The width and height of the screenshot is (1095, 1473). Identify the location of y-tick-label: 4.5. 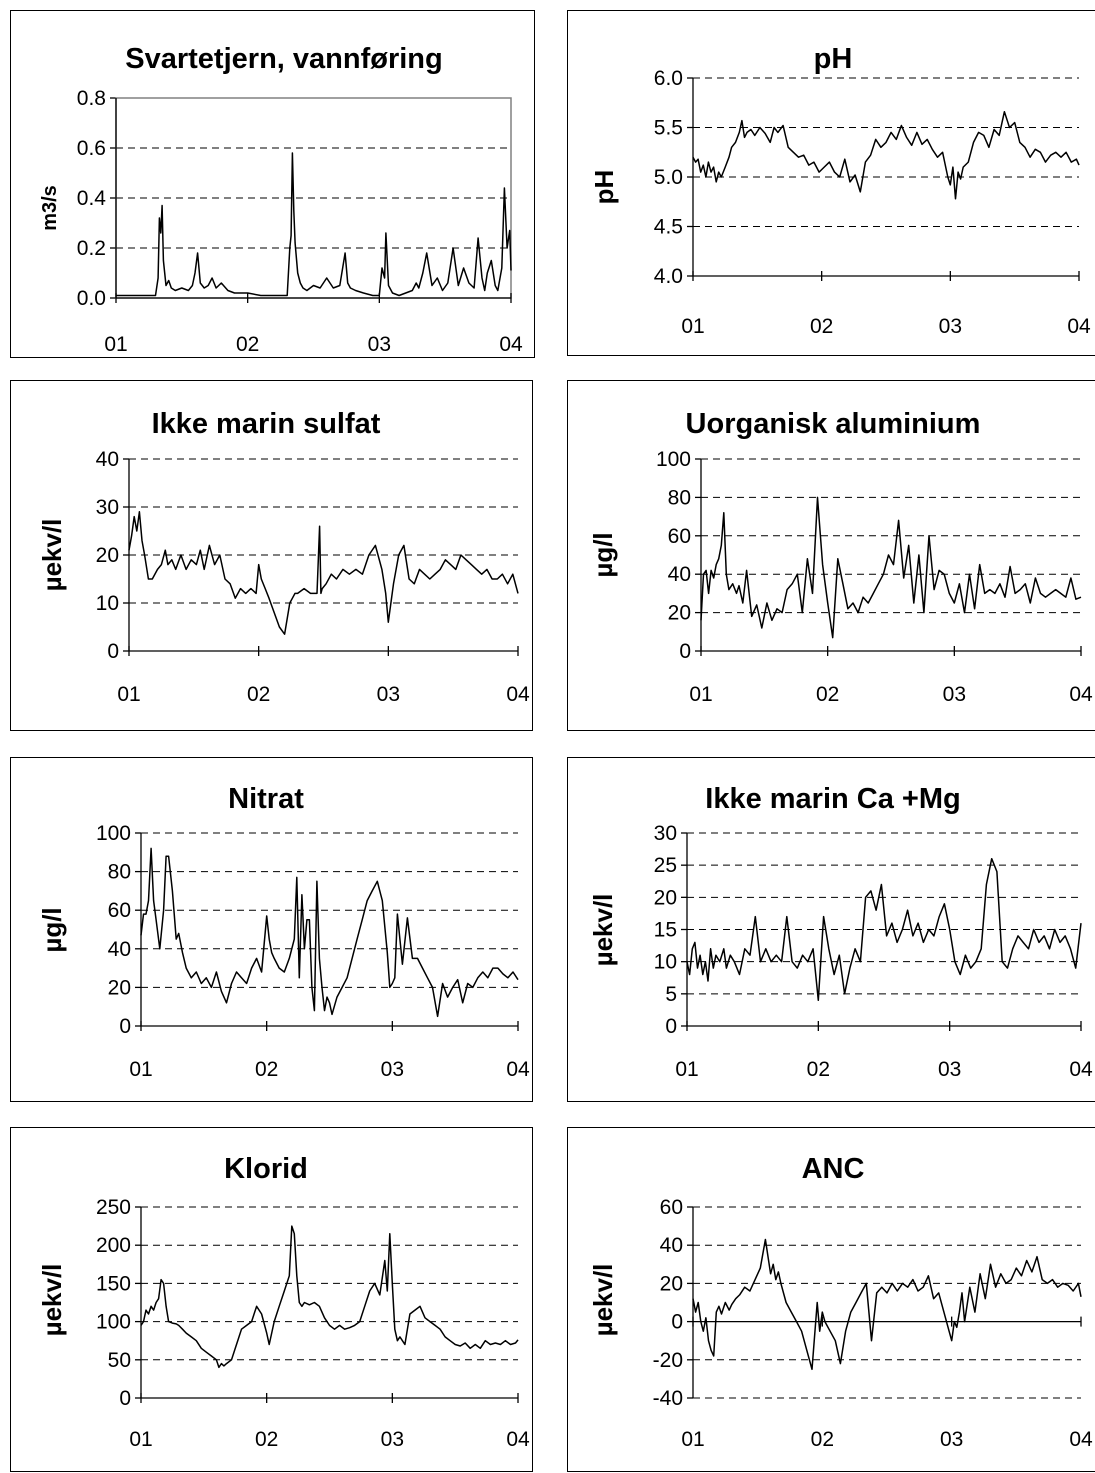
(668, 227).